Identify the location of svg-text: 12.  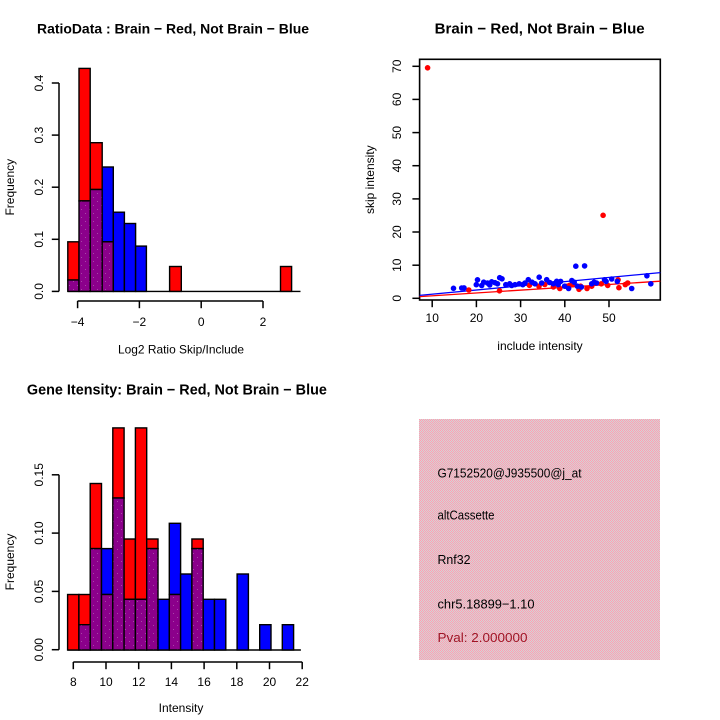
(139, 682).